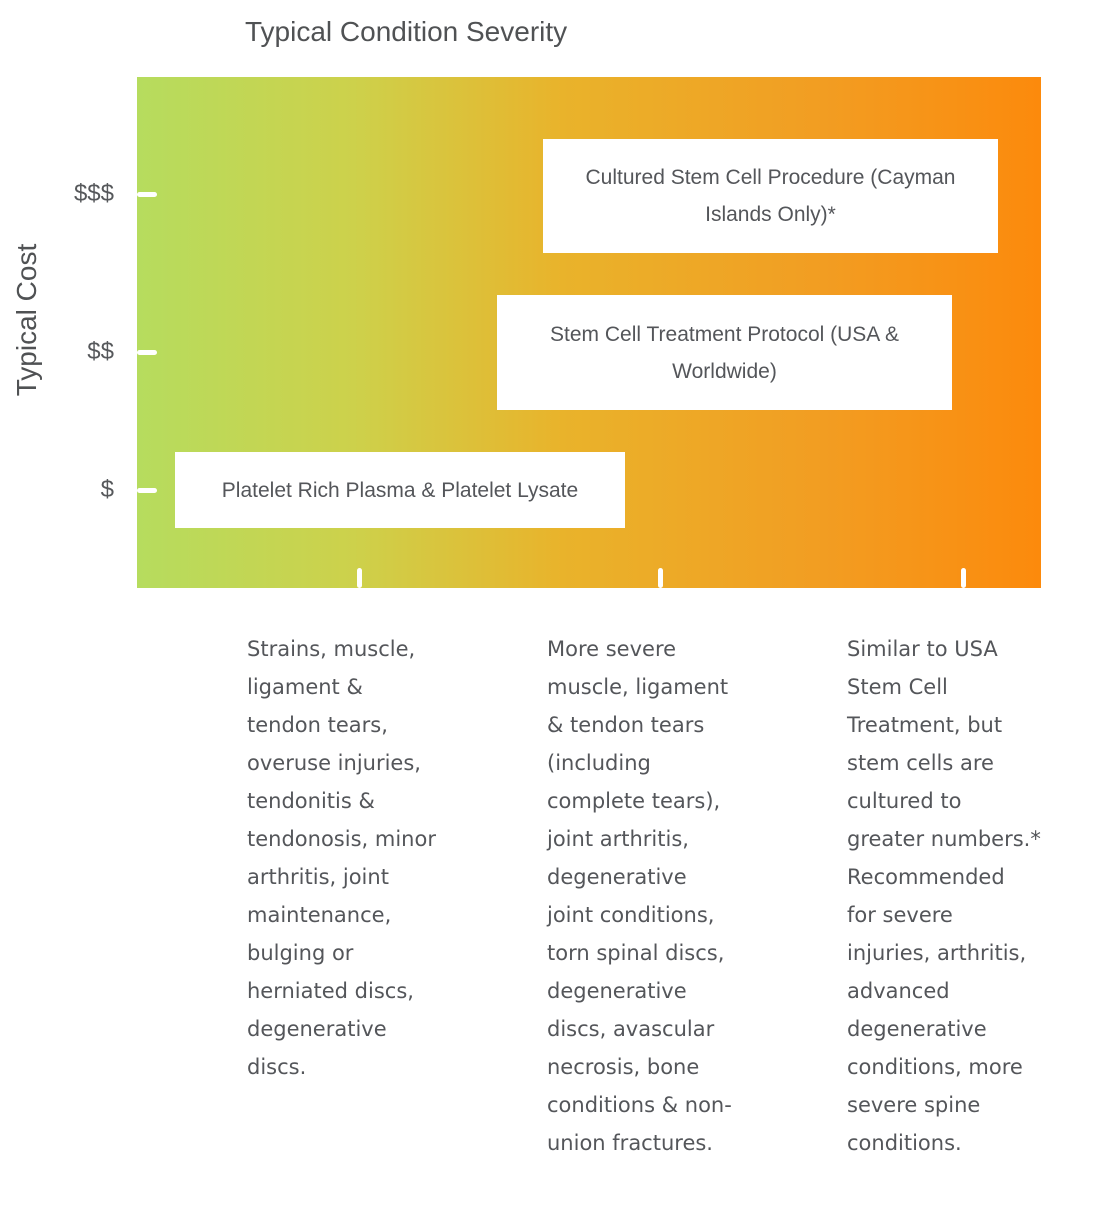 This screenshot has width=1097, height=1227. I want to click on y-tick-label-low: $, so click(107, 489).